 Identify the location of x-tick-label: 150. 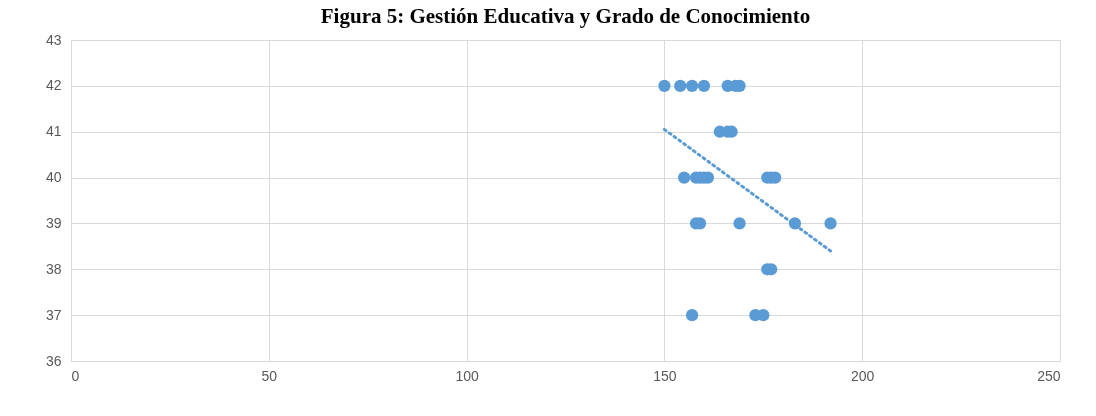
(665, 375).